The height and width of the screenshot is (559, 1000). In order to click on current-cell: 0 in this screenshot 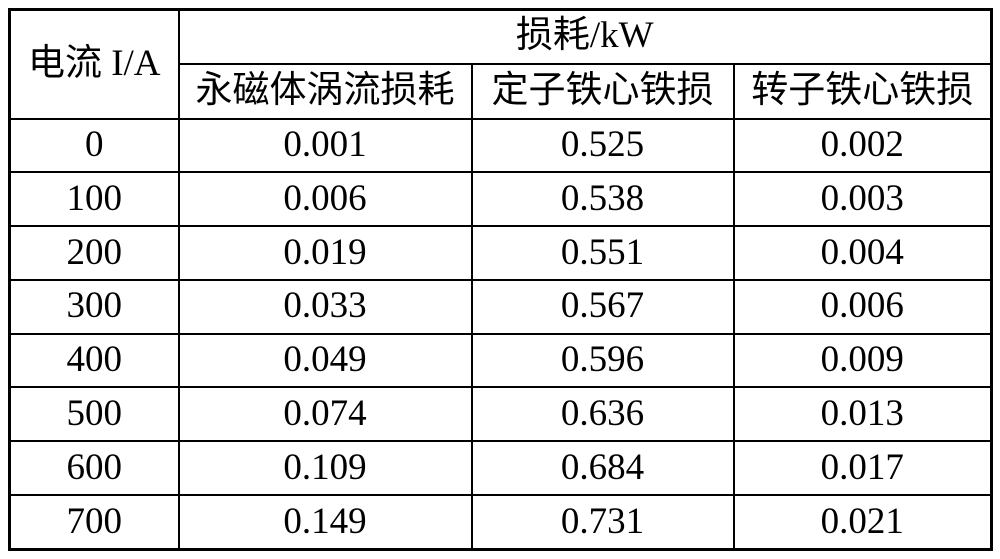, I will do `click(94, 145)`.